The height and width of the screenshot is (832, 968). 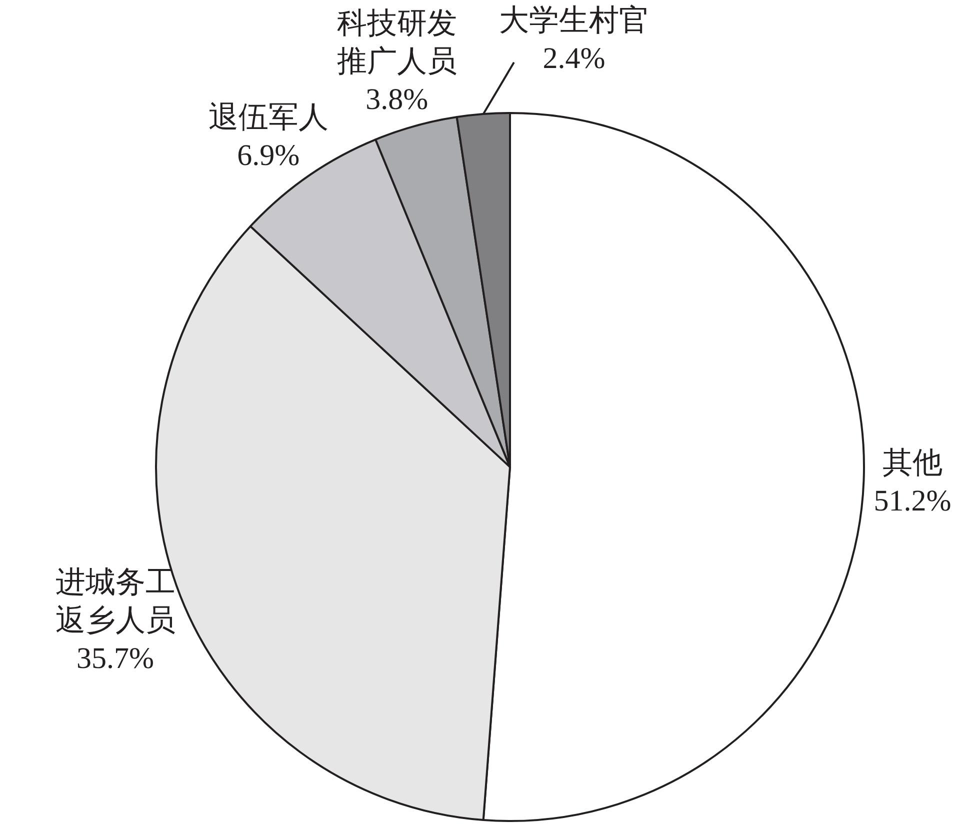 I want to click on data-label: 3.8%, so click(x=397, y=99).